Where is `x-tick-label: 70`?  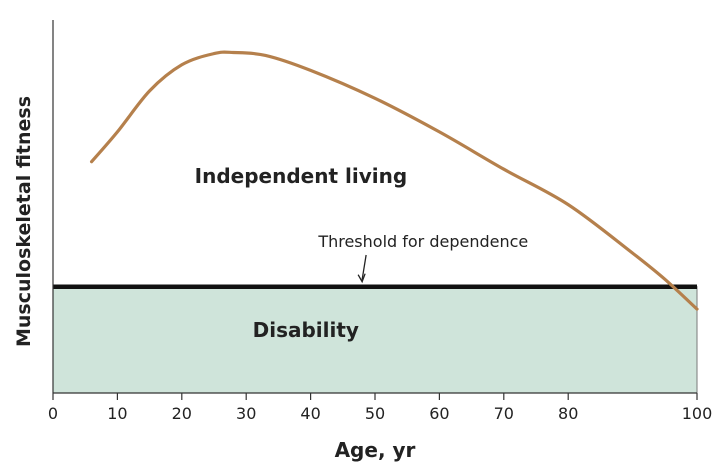
x-tick-label: 70 is located at coordinates (504, 413).